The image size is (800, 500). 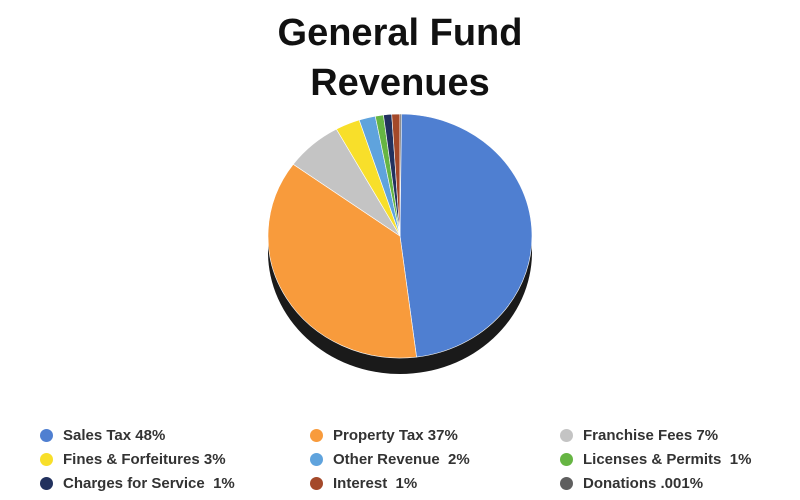 I want to click on legend-item-property-tax: Property Tax 37%, so click(x=435, y=435).